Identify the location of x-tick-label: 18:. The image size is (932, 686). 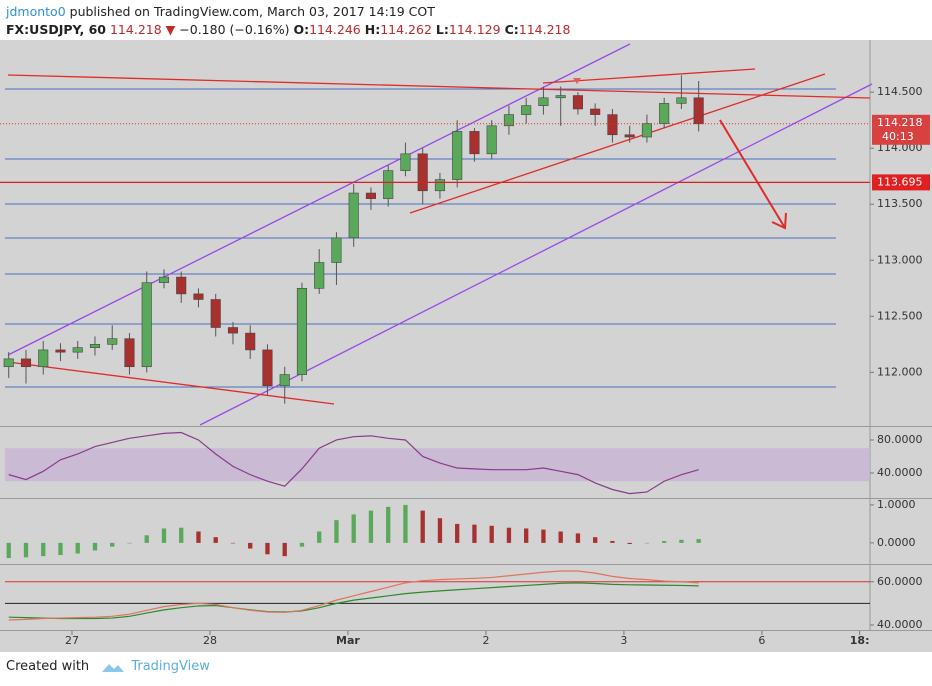
(860, 640).